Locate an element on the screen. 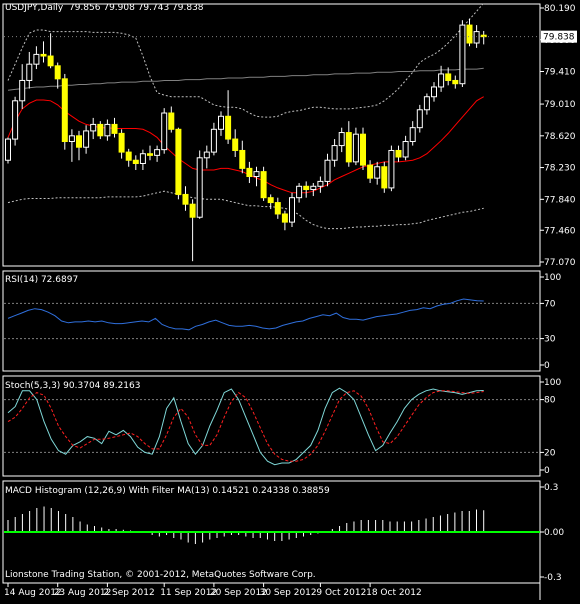 This screenshot has height=604, width=580. price-axis-label: 80.190 is located at coordinates (560, 9).